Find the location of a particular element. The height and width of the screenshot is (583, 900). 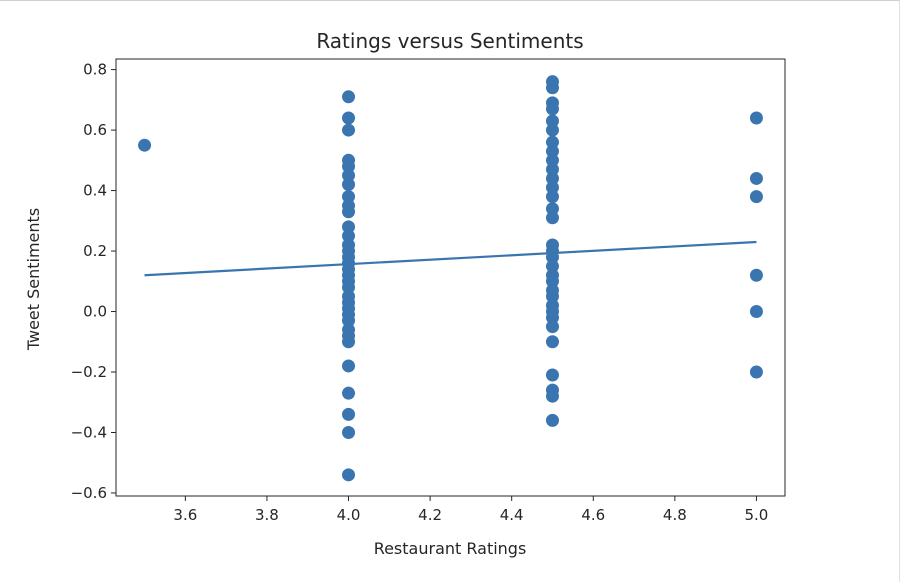

y-tick-label: −0.4 is located at coordinates (89, 432).